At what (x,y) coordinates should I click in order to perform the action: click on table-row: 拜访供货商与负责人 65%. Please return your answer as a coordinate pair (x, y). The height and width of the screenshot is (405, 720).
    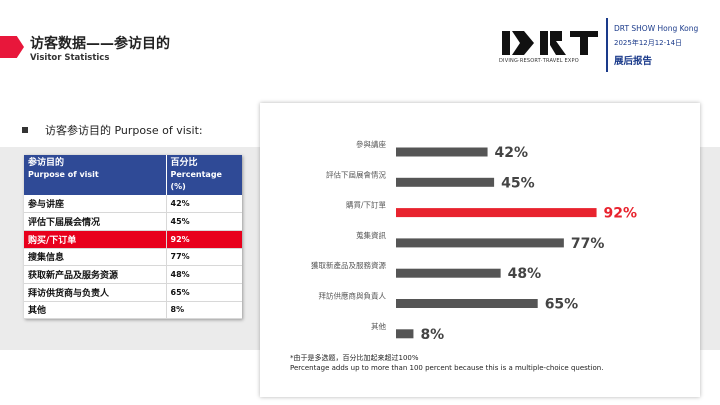
    Looking at the image, I should click on (133, 292).